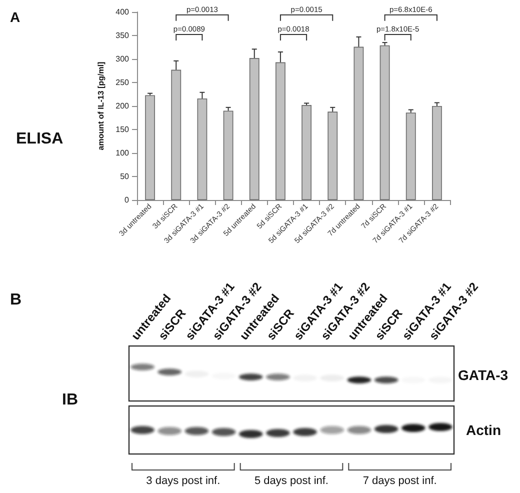 This screenshot has height=493, width=520. I want to click on y-tick-label: 200, so click(123, 106).